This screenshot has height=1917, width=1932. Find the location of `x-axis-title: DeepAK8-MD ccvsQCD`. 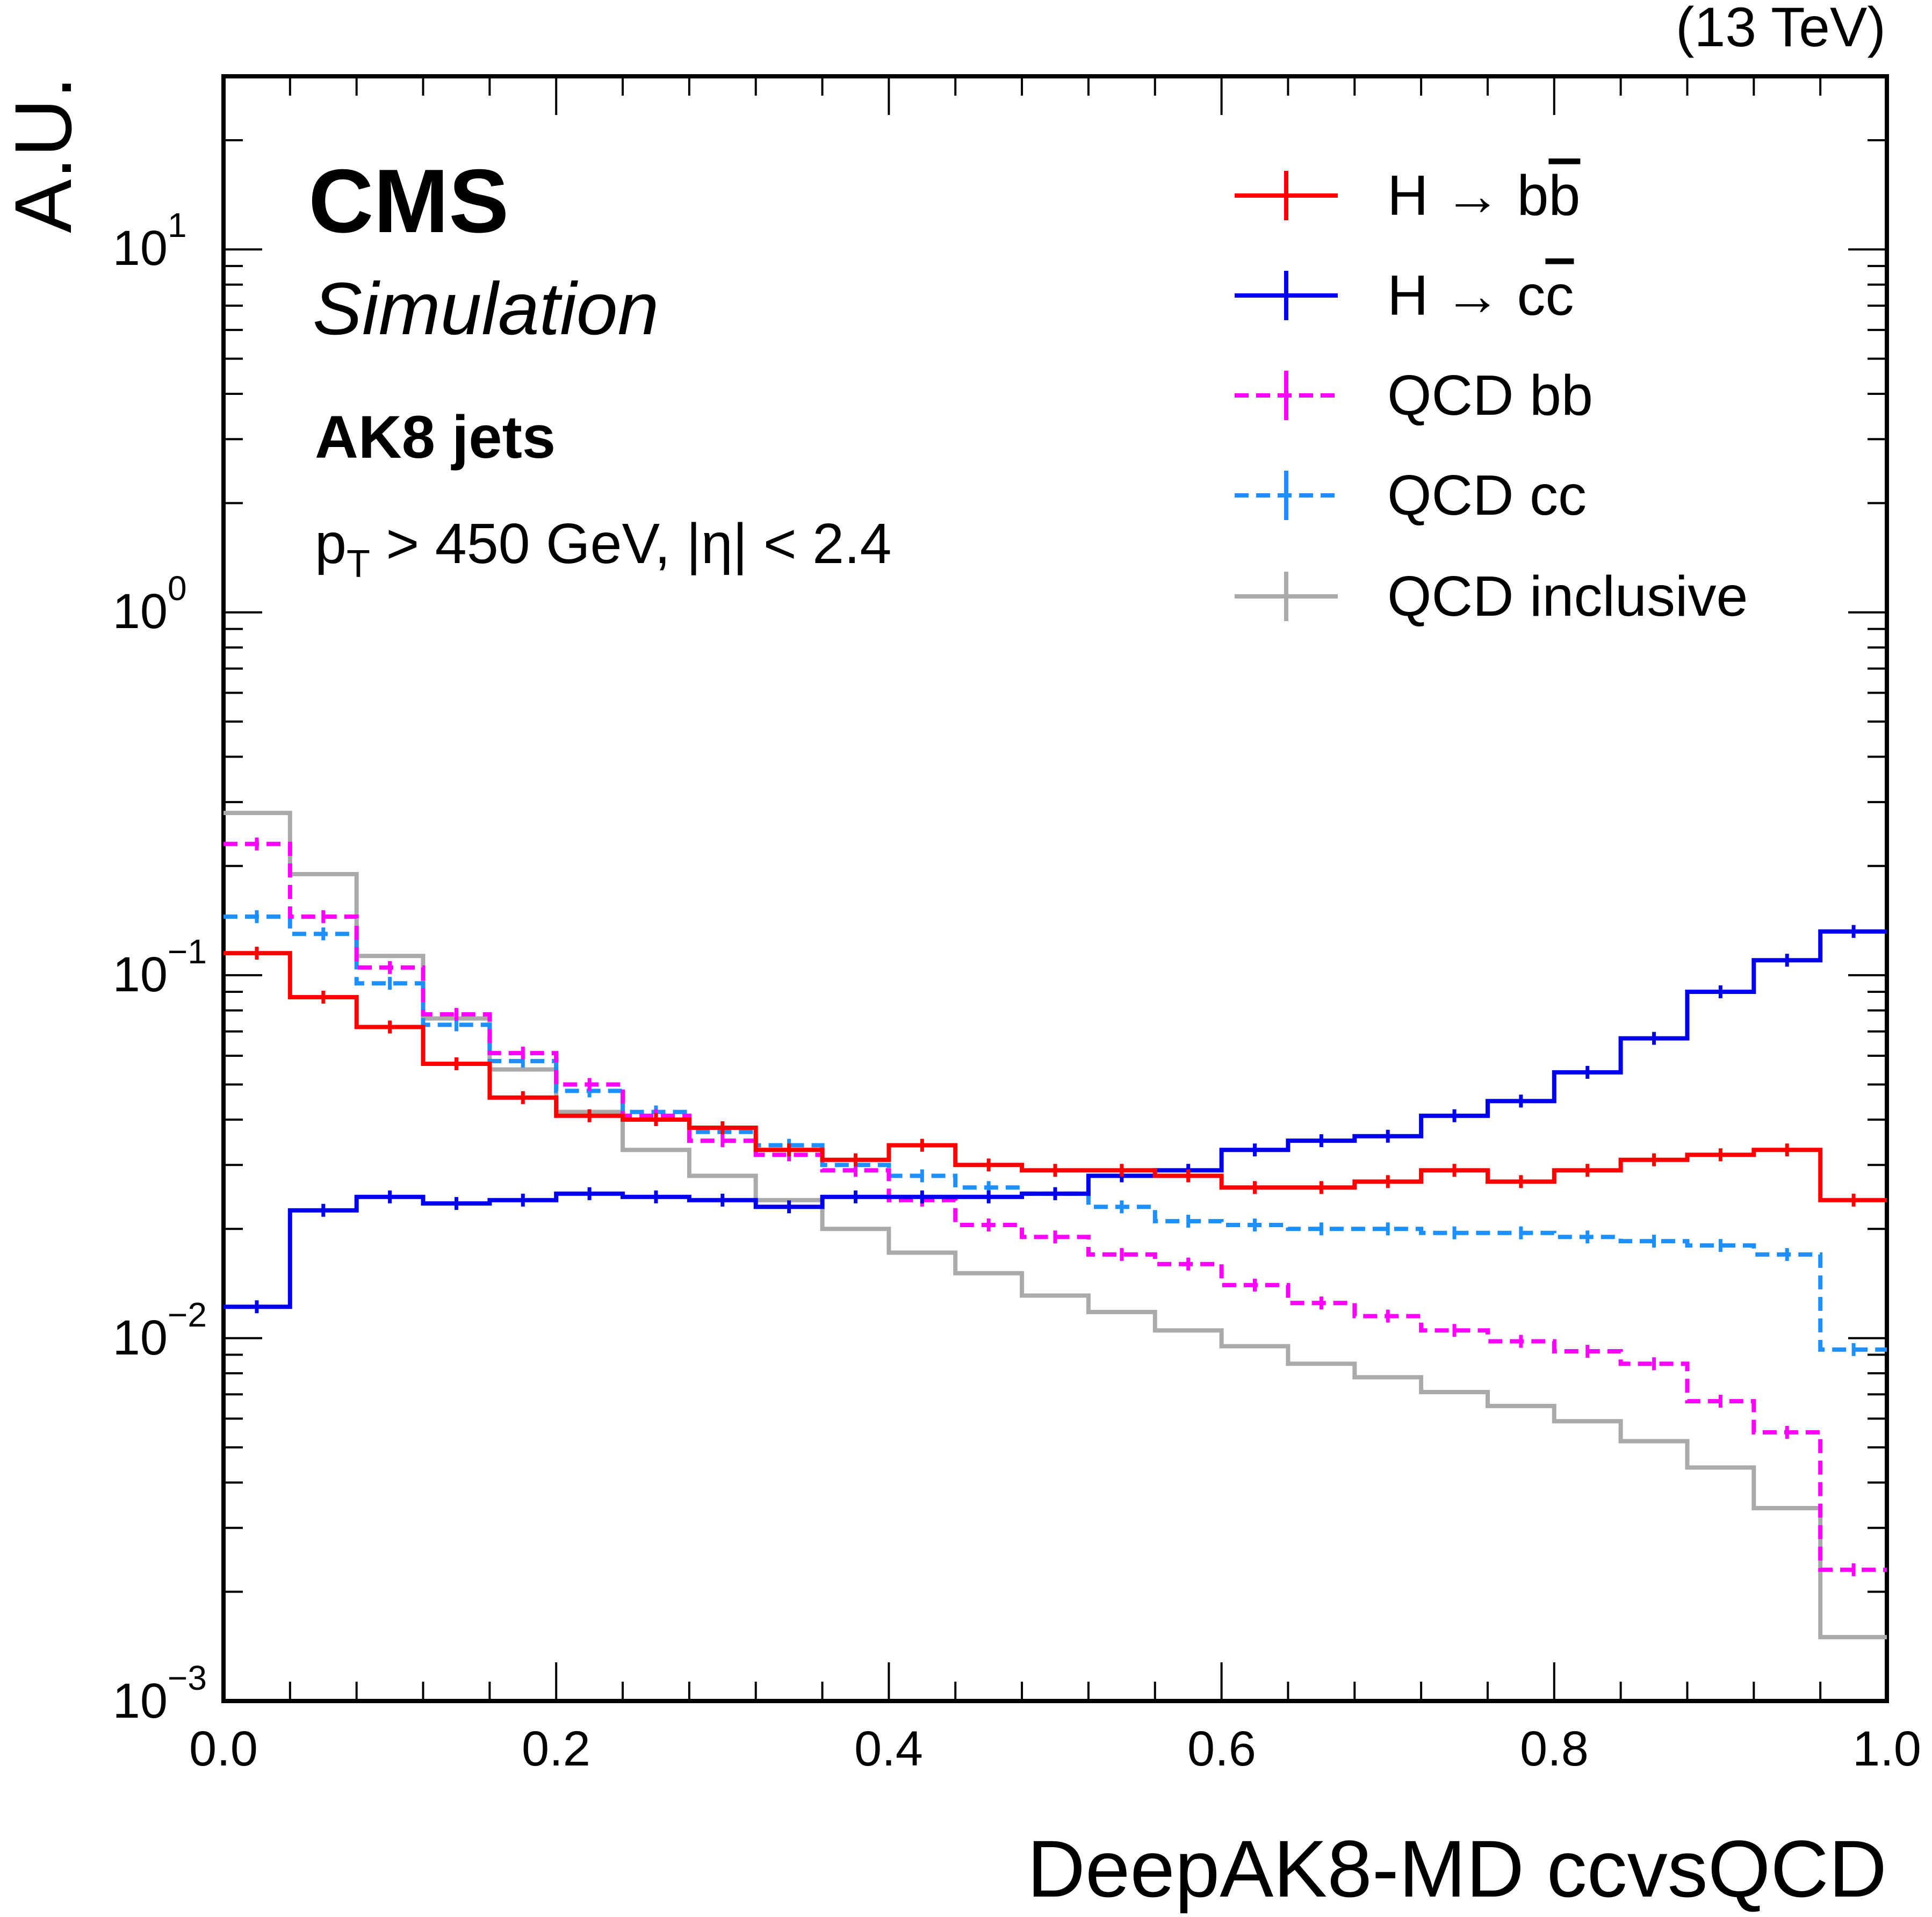

x-axis-title: DeepAK8-MD ccvsQCD is located at coordinates (1457, 1869).